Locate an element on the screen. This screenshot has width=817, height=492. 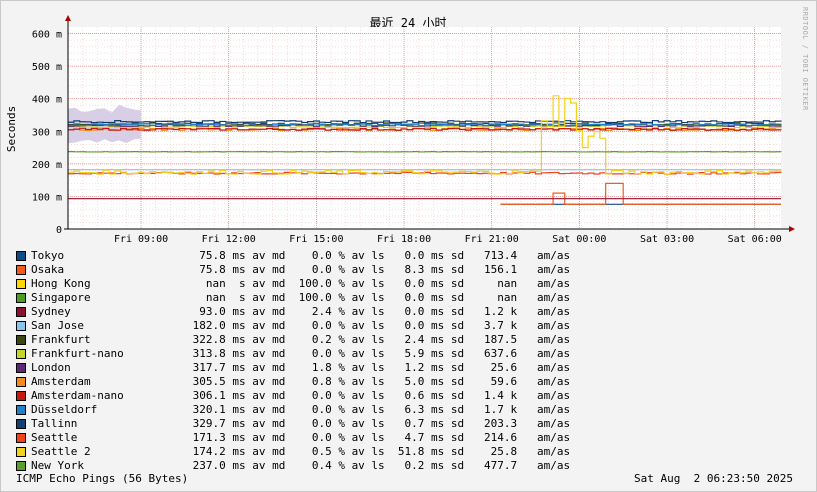
series-line-d-sseldorf is located at coordinates (425, 125).